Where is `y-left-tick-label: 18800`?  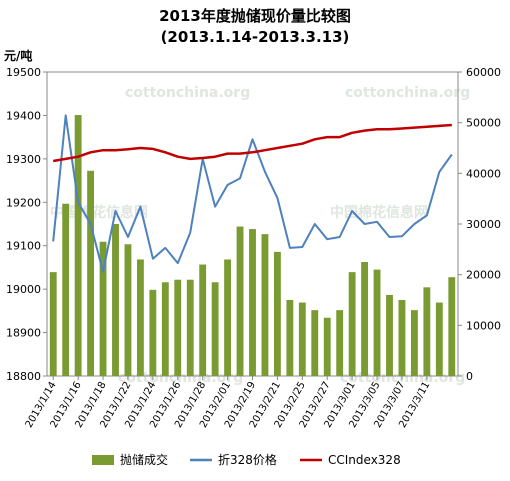 y-left-tick-label: 18800 is located at coordinates (23, 376).